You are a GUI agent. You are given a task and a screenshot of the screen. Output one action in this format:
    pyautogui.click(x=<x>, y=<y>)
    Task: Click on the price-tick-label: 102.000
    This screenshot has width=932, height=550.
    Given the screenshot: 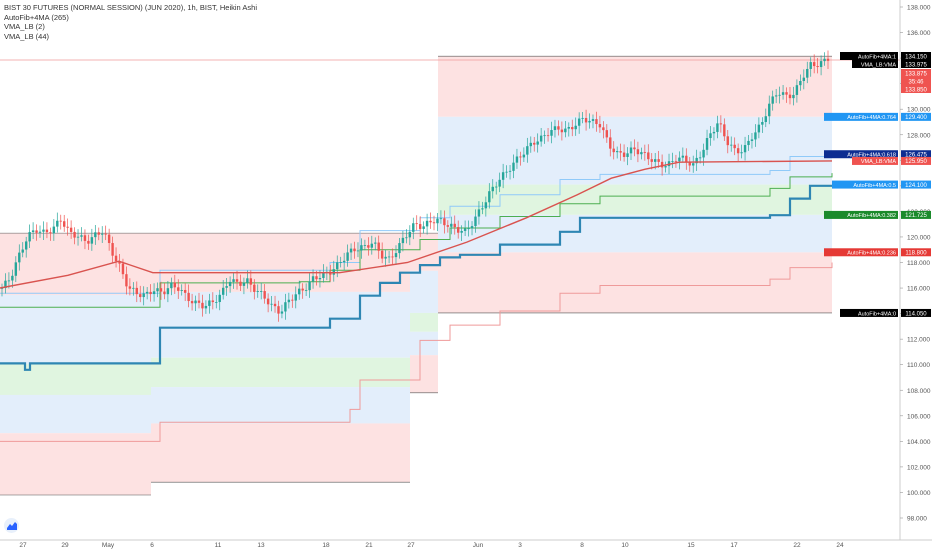 What is the action you would take?
    pyautogui.click(x=919, y=467)
    